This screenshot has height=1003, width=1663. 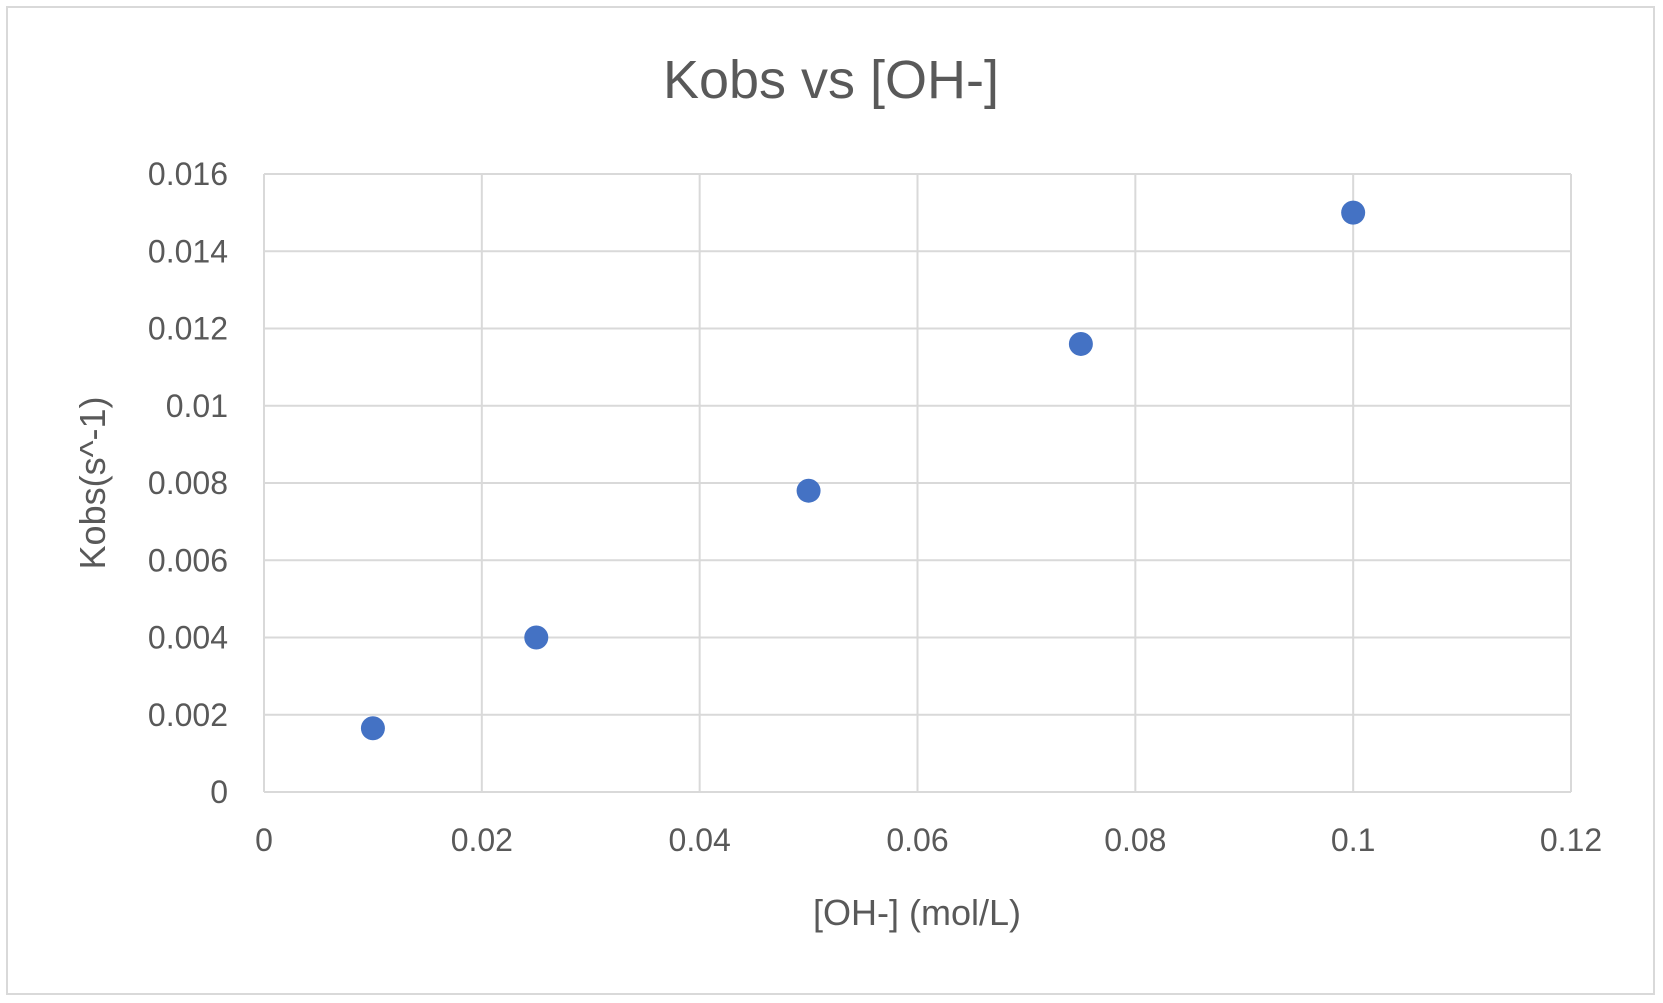 What do you see at coordinates (197, 406) in the screenshot?
I see `y-tick-label: 0.01` at bounding box center [197, 406].